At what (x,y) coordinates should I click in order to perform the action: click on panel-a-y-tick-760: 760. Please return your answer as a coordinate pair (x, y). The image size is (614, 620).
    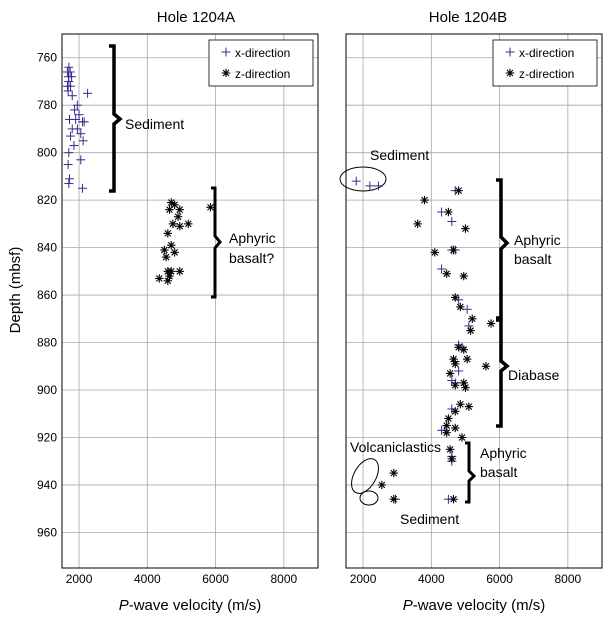
    Looking at the image, I should click on (47, 58).